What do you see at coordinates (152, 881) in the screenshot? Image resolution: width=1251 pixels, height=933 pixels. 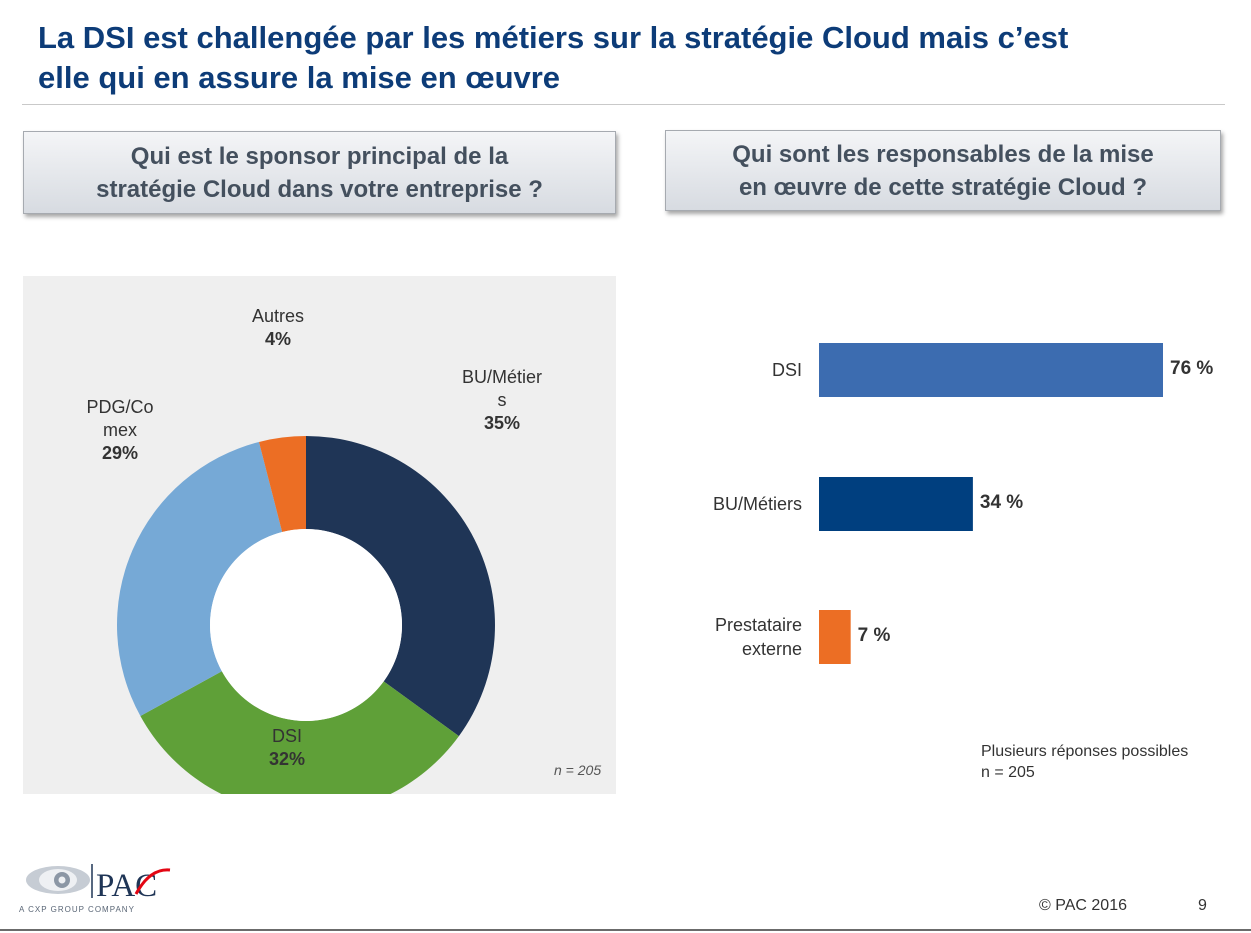 I see `logo-swoosh` at bounding box center [152, 881].